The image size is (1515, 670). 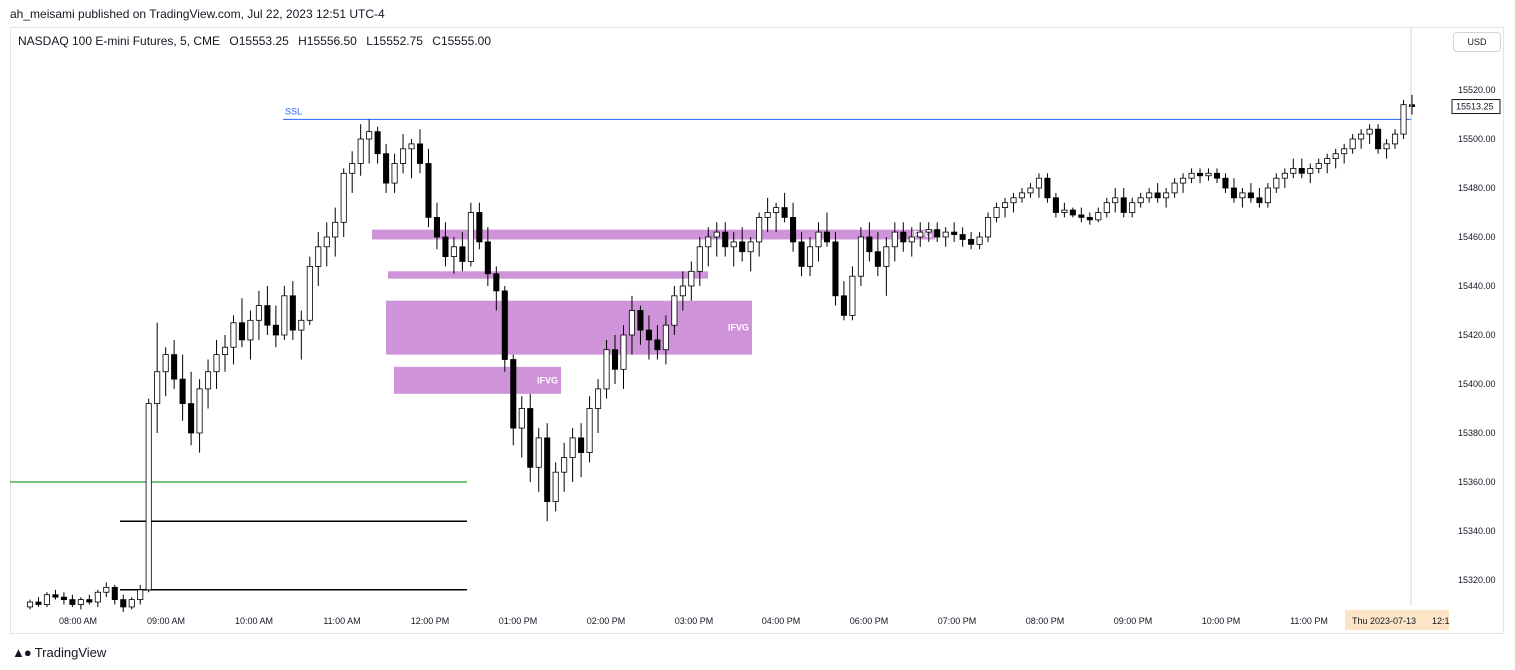 What do you see at coordinates (119, 41) in the screenshot?
I see `legend-symbol: NASDAQ 100 E-mini Futures, 5, CME` at bounding box center [119, 41].